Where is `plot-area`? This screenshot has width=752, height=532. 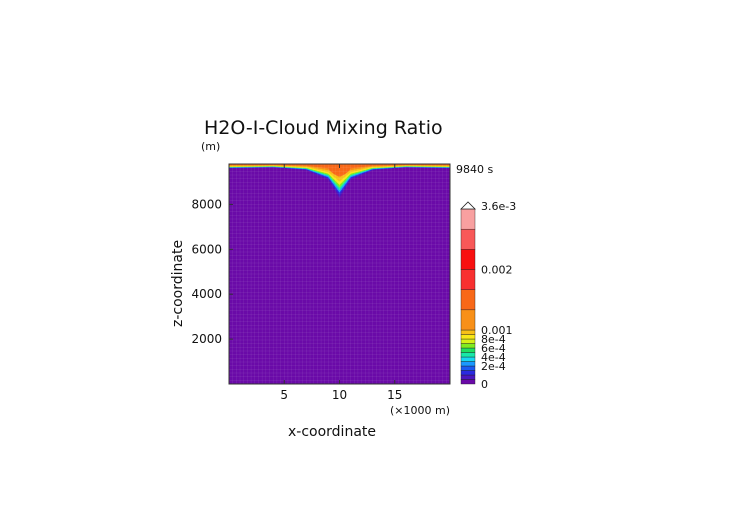
plot-area is located at coordinates (339, 274).